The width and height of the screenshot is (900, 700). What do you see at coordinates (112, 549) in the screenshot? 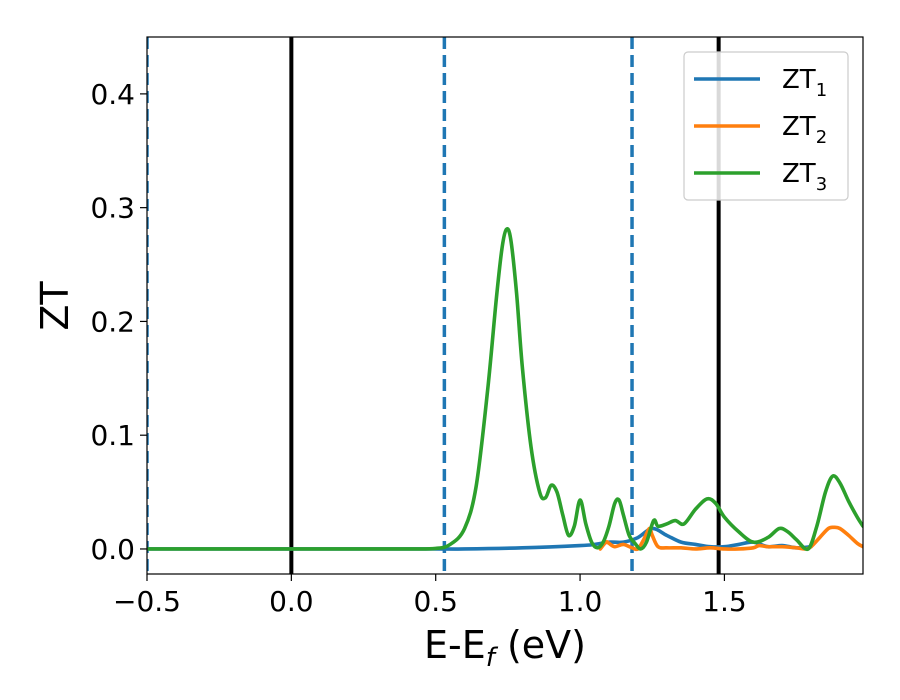
I see `y-tick-label: 0.0` at bounding box center [112, 549].